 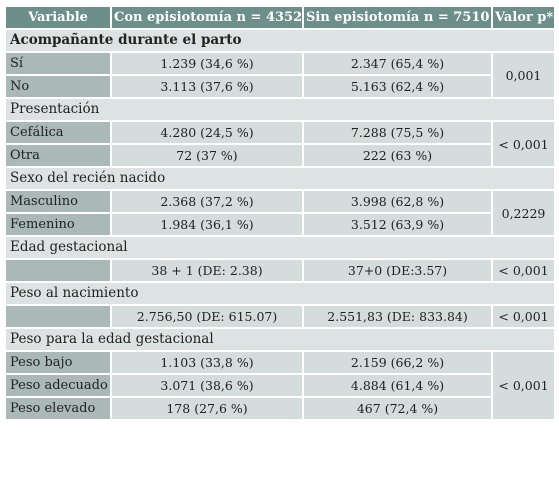 What do you see at coordinates (207, 316) in the screenshot?
I see `cell-con-episiotomia: 2.756,50 (DE: 615.07)` at bounding box center [207, 316].